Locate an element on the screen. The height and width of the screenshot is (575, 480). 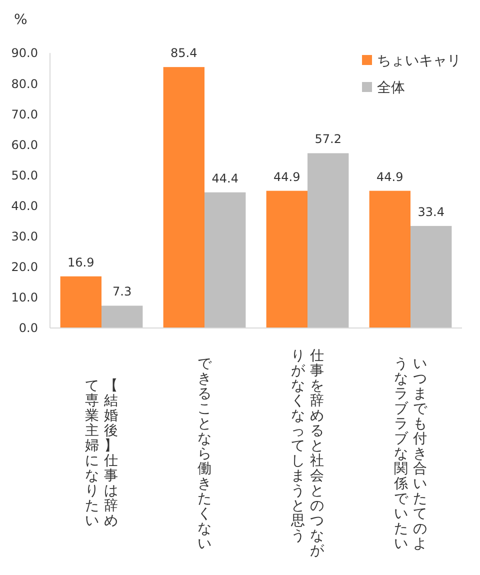
category-label: 仕事を辞めると社会とのつながりがなくなってしまうと思う is located at coordinates (307, 453).